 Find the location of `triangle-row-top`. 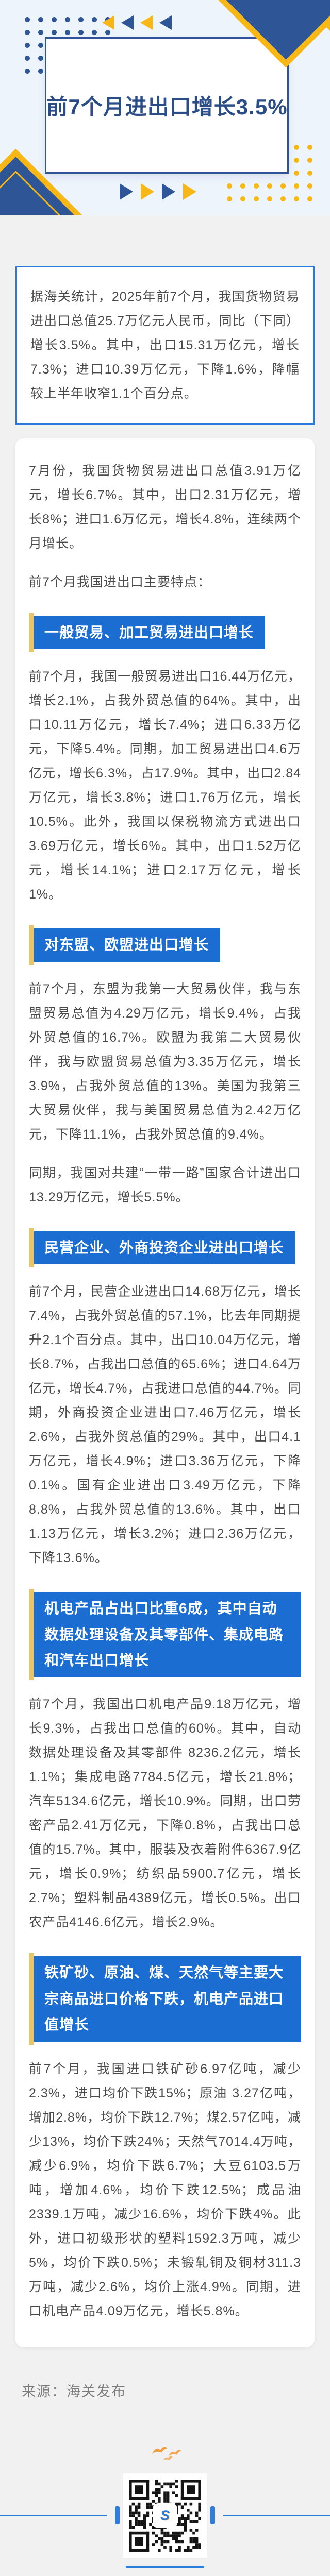

triangle-row-top is located at coordinates (137, 22).